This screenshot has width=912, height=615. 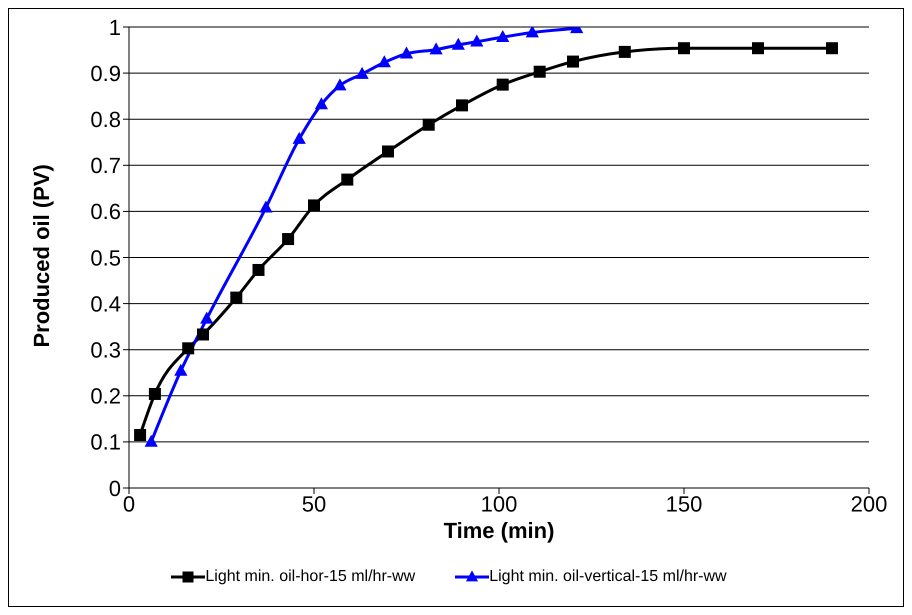 I want to click on y-tick-label: 0.1, so click(x=105, y=442).